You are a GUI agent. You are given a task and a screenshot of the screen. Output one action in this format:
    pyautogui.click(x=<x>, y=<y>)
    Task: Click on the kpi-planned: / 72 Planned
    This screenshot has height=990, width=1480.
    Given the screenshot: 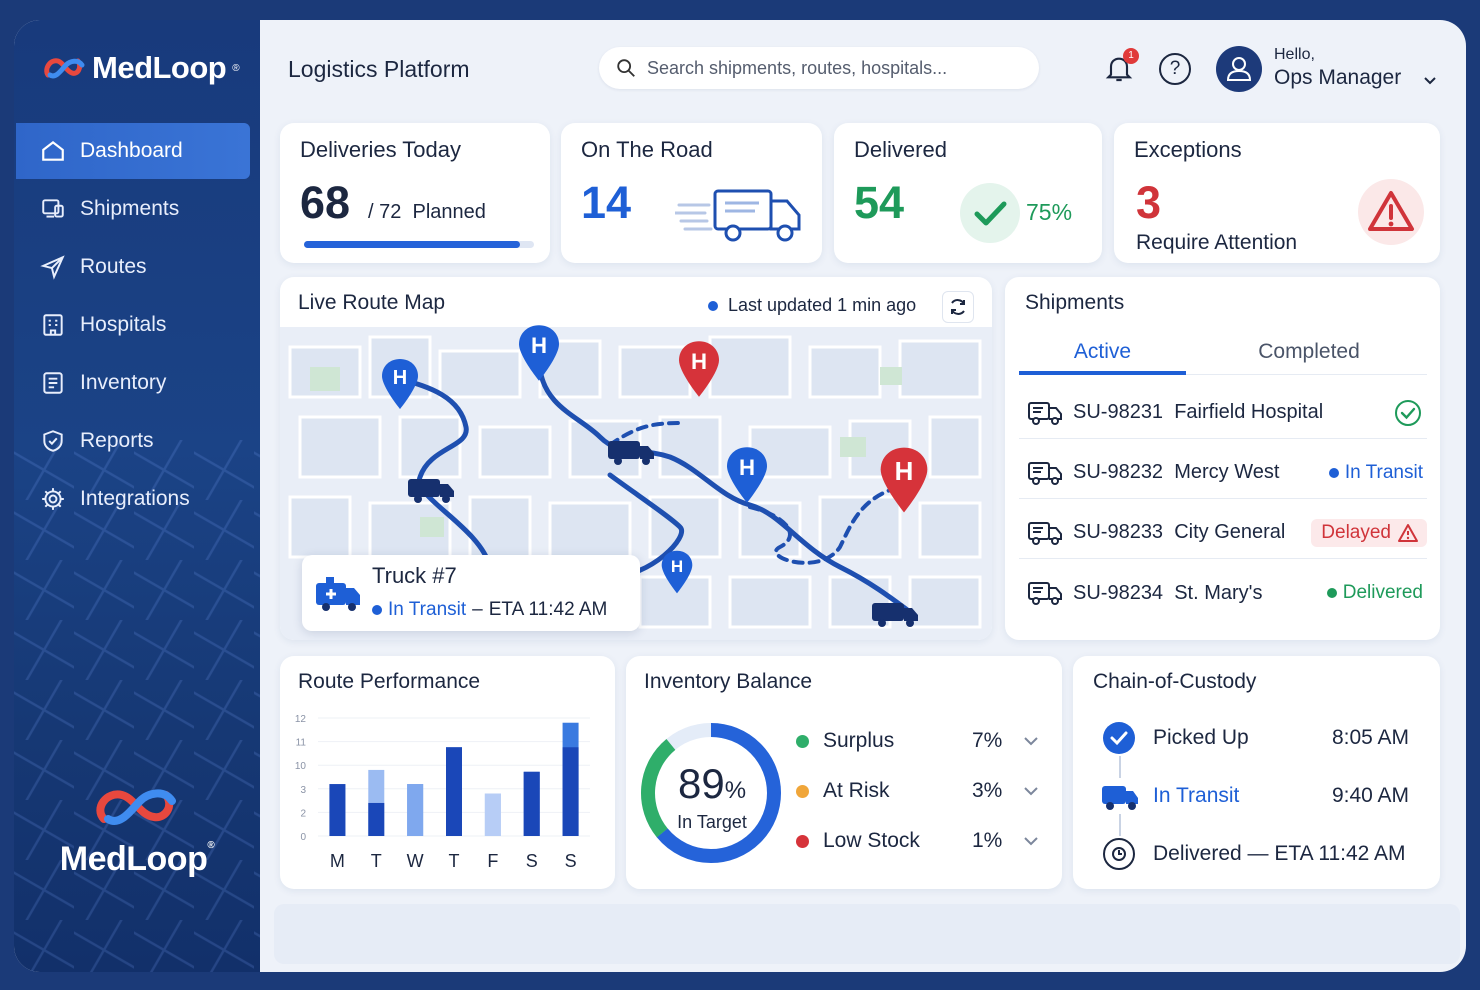 What is the action you would take?
    pyautogui.click(x=427, y=212)
    